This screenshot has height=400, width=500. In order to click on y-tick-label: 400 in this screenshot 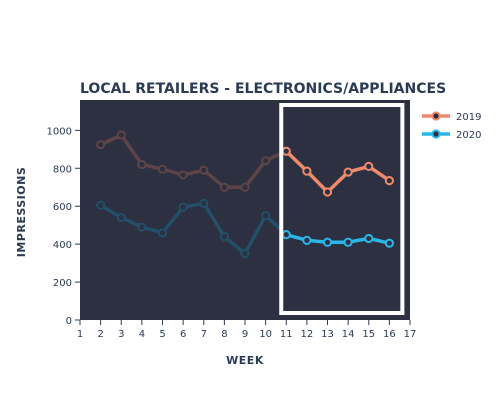, I will do `click(62, 245)`.